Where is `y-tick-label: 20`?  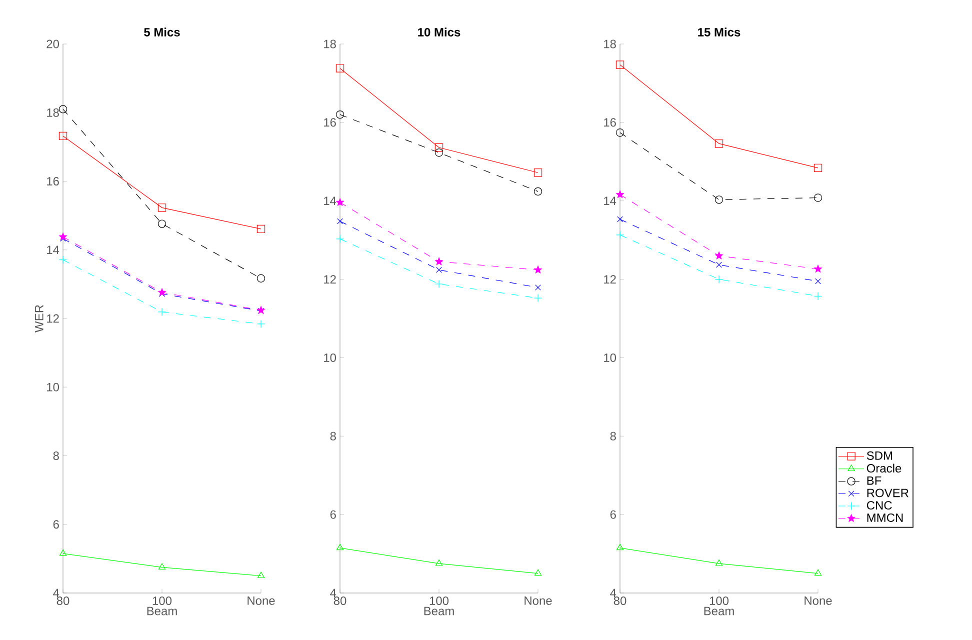 y-tick-label: 20 is located at coordinates (52, 44).